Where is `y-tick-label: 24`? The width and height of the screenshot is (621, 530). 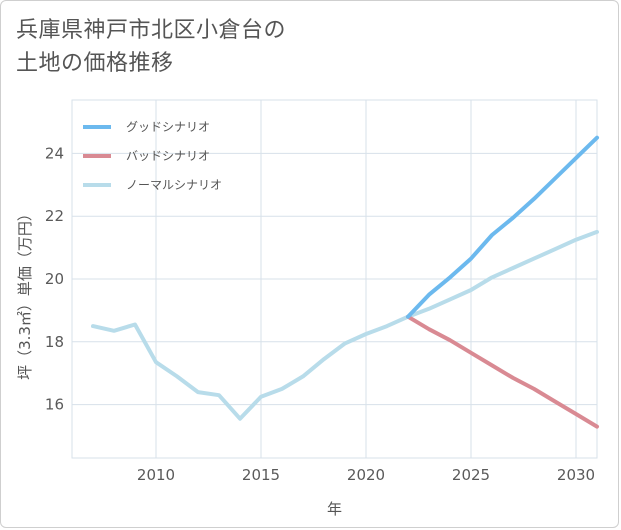
y-tick-label: 24 is located at coordinates (54, 153).